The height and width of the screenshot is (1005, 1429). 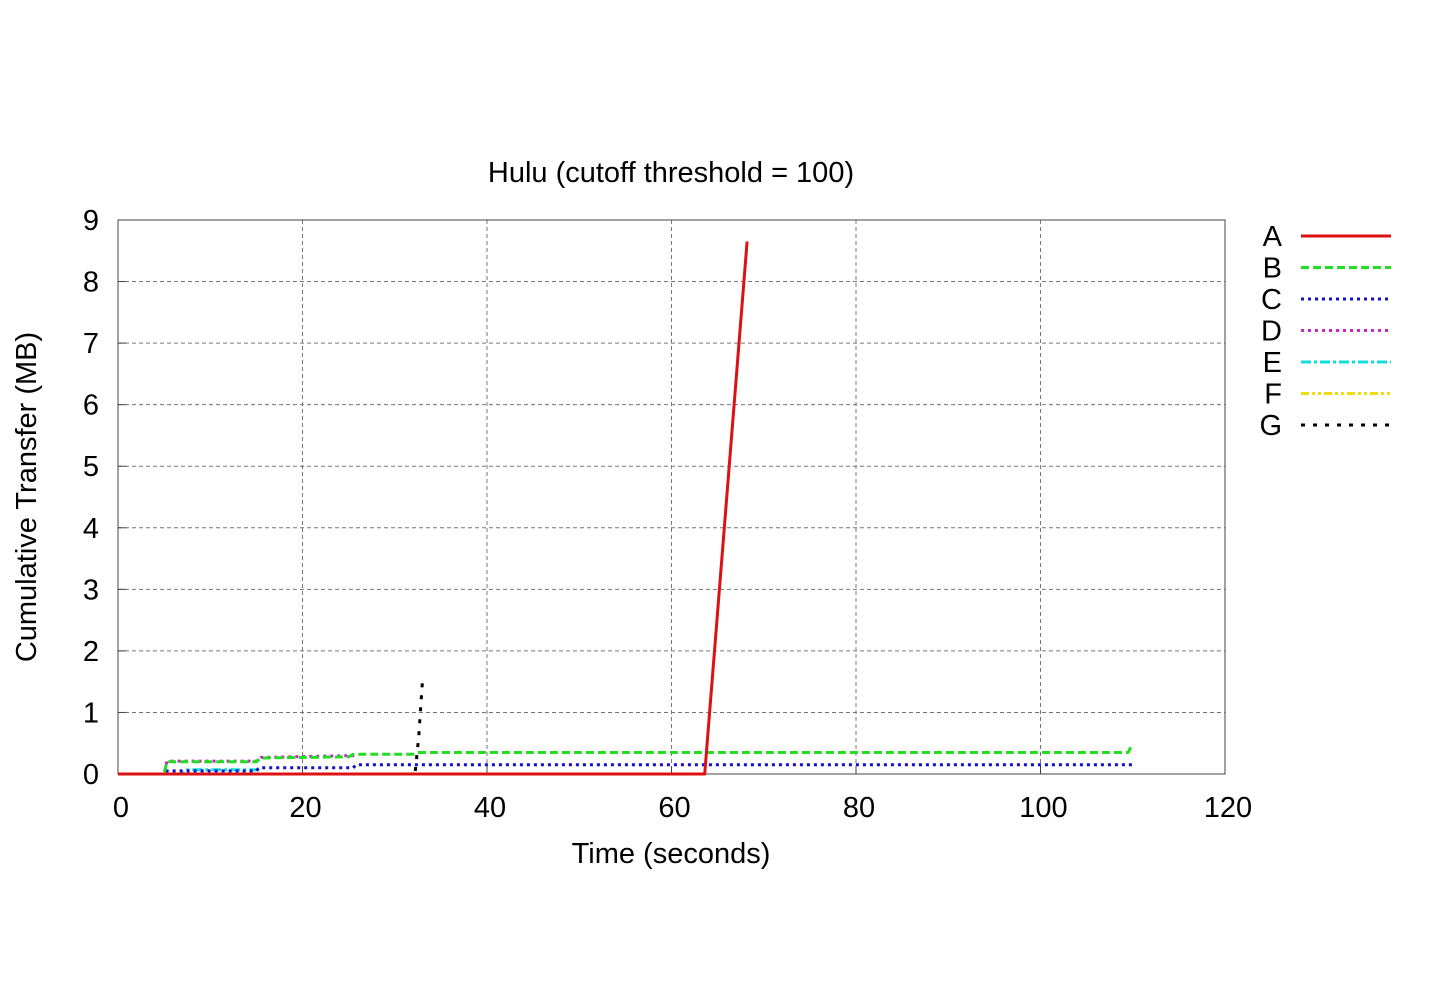 I want to click on chart-title: Hulu (cutoff threshold = 100), so click(x=671, y=173).